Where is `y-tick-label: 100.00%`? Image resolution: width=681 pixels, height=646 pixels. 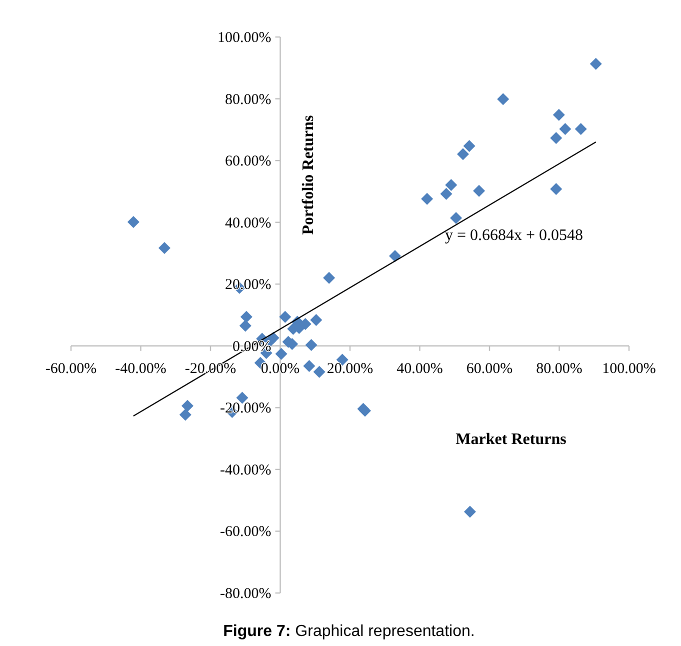 y-tick-label: 100.00% is located at coordinates (245, 38).